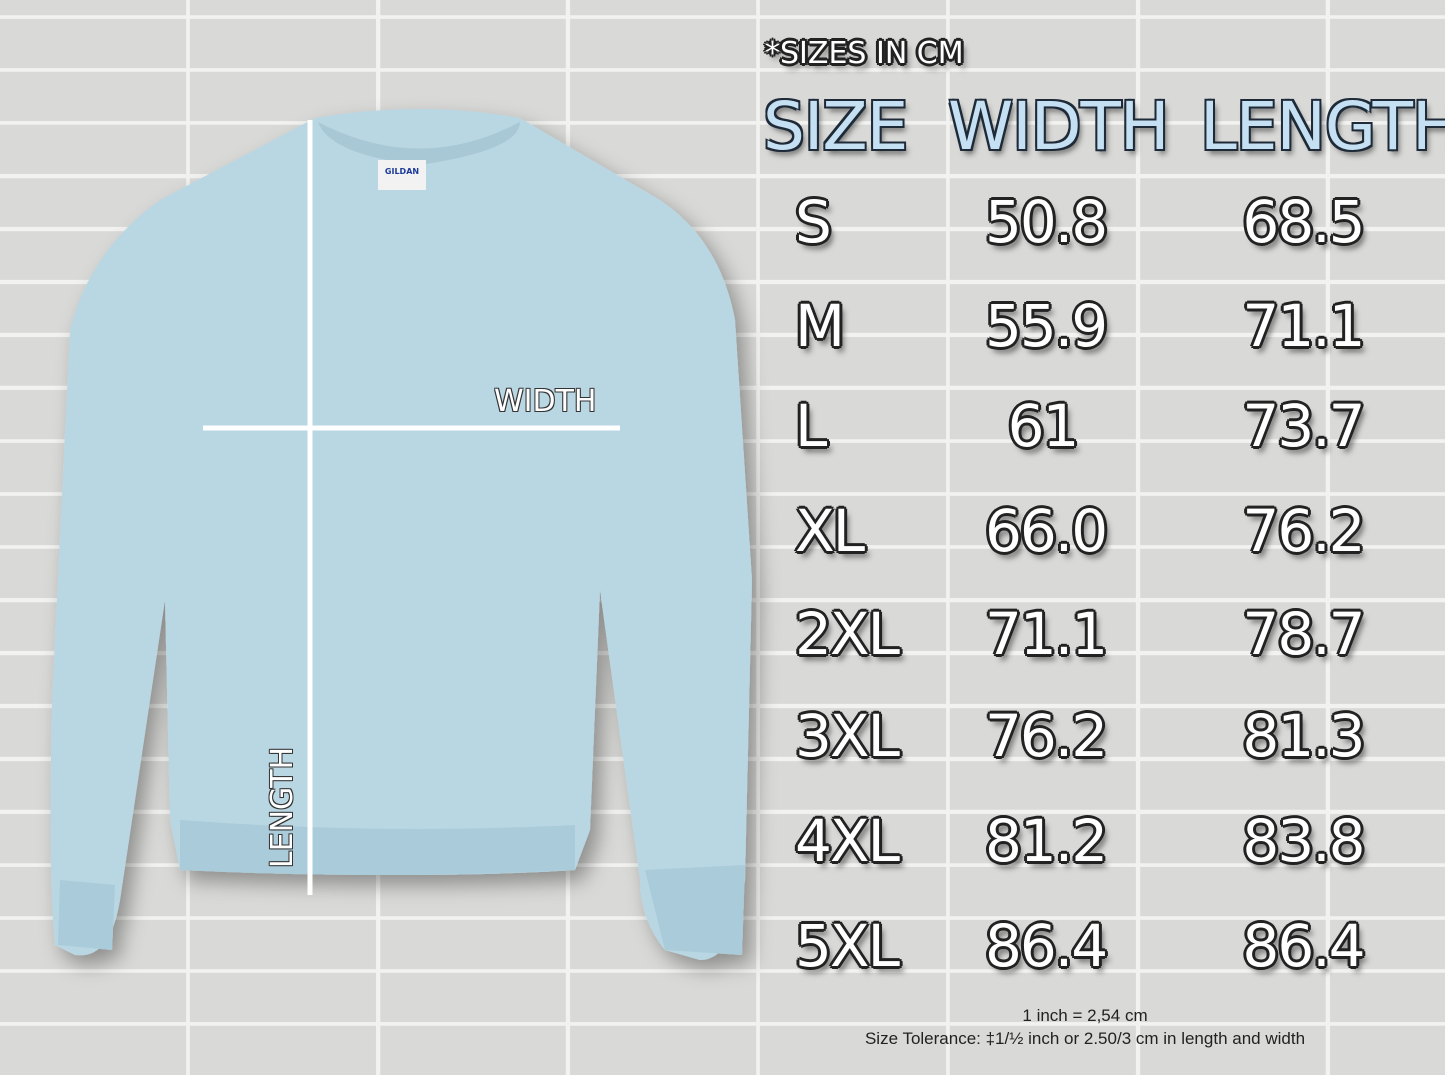 This screenshot has height=1075, width=1445. What do you see at coordinates (830, 531) in the screenshot?
I see `size-cell: XL` at bounding box center [830, 531].